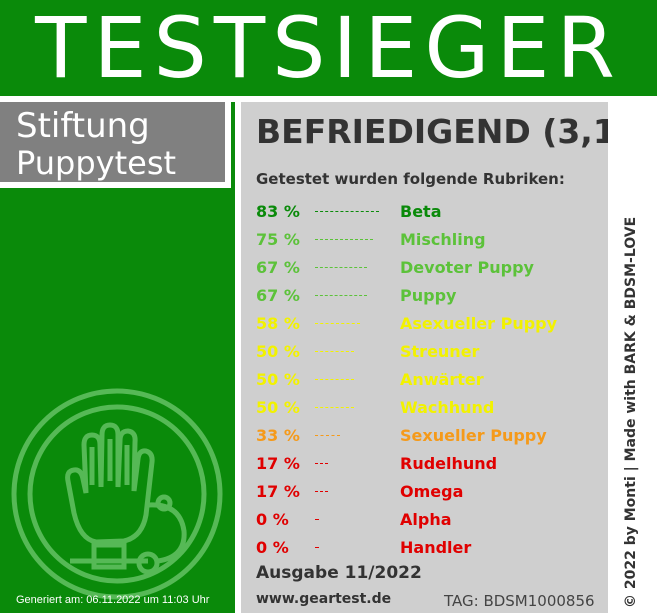 The height and width of the screenshot is (613, 657). I want to click on category-label: Sexueller Puppy, so click(473, 435).